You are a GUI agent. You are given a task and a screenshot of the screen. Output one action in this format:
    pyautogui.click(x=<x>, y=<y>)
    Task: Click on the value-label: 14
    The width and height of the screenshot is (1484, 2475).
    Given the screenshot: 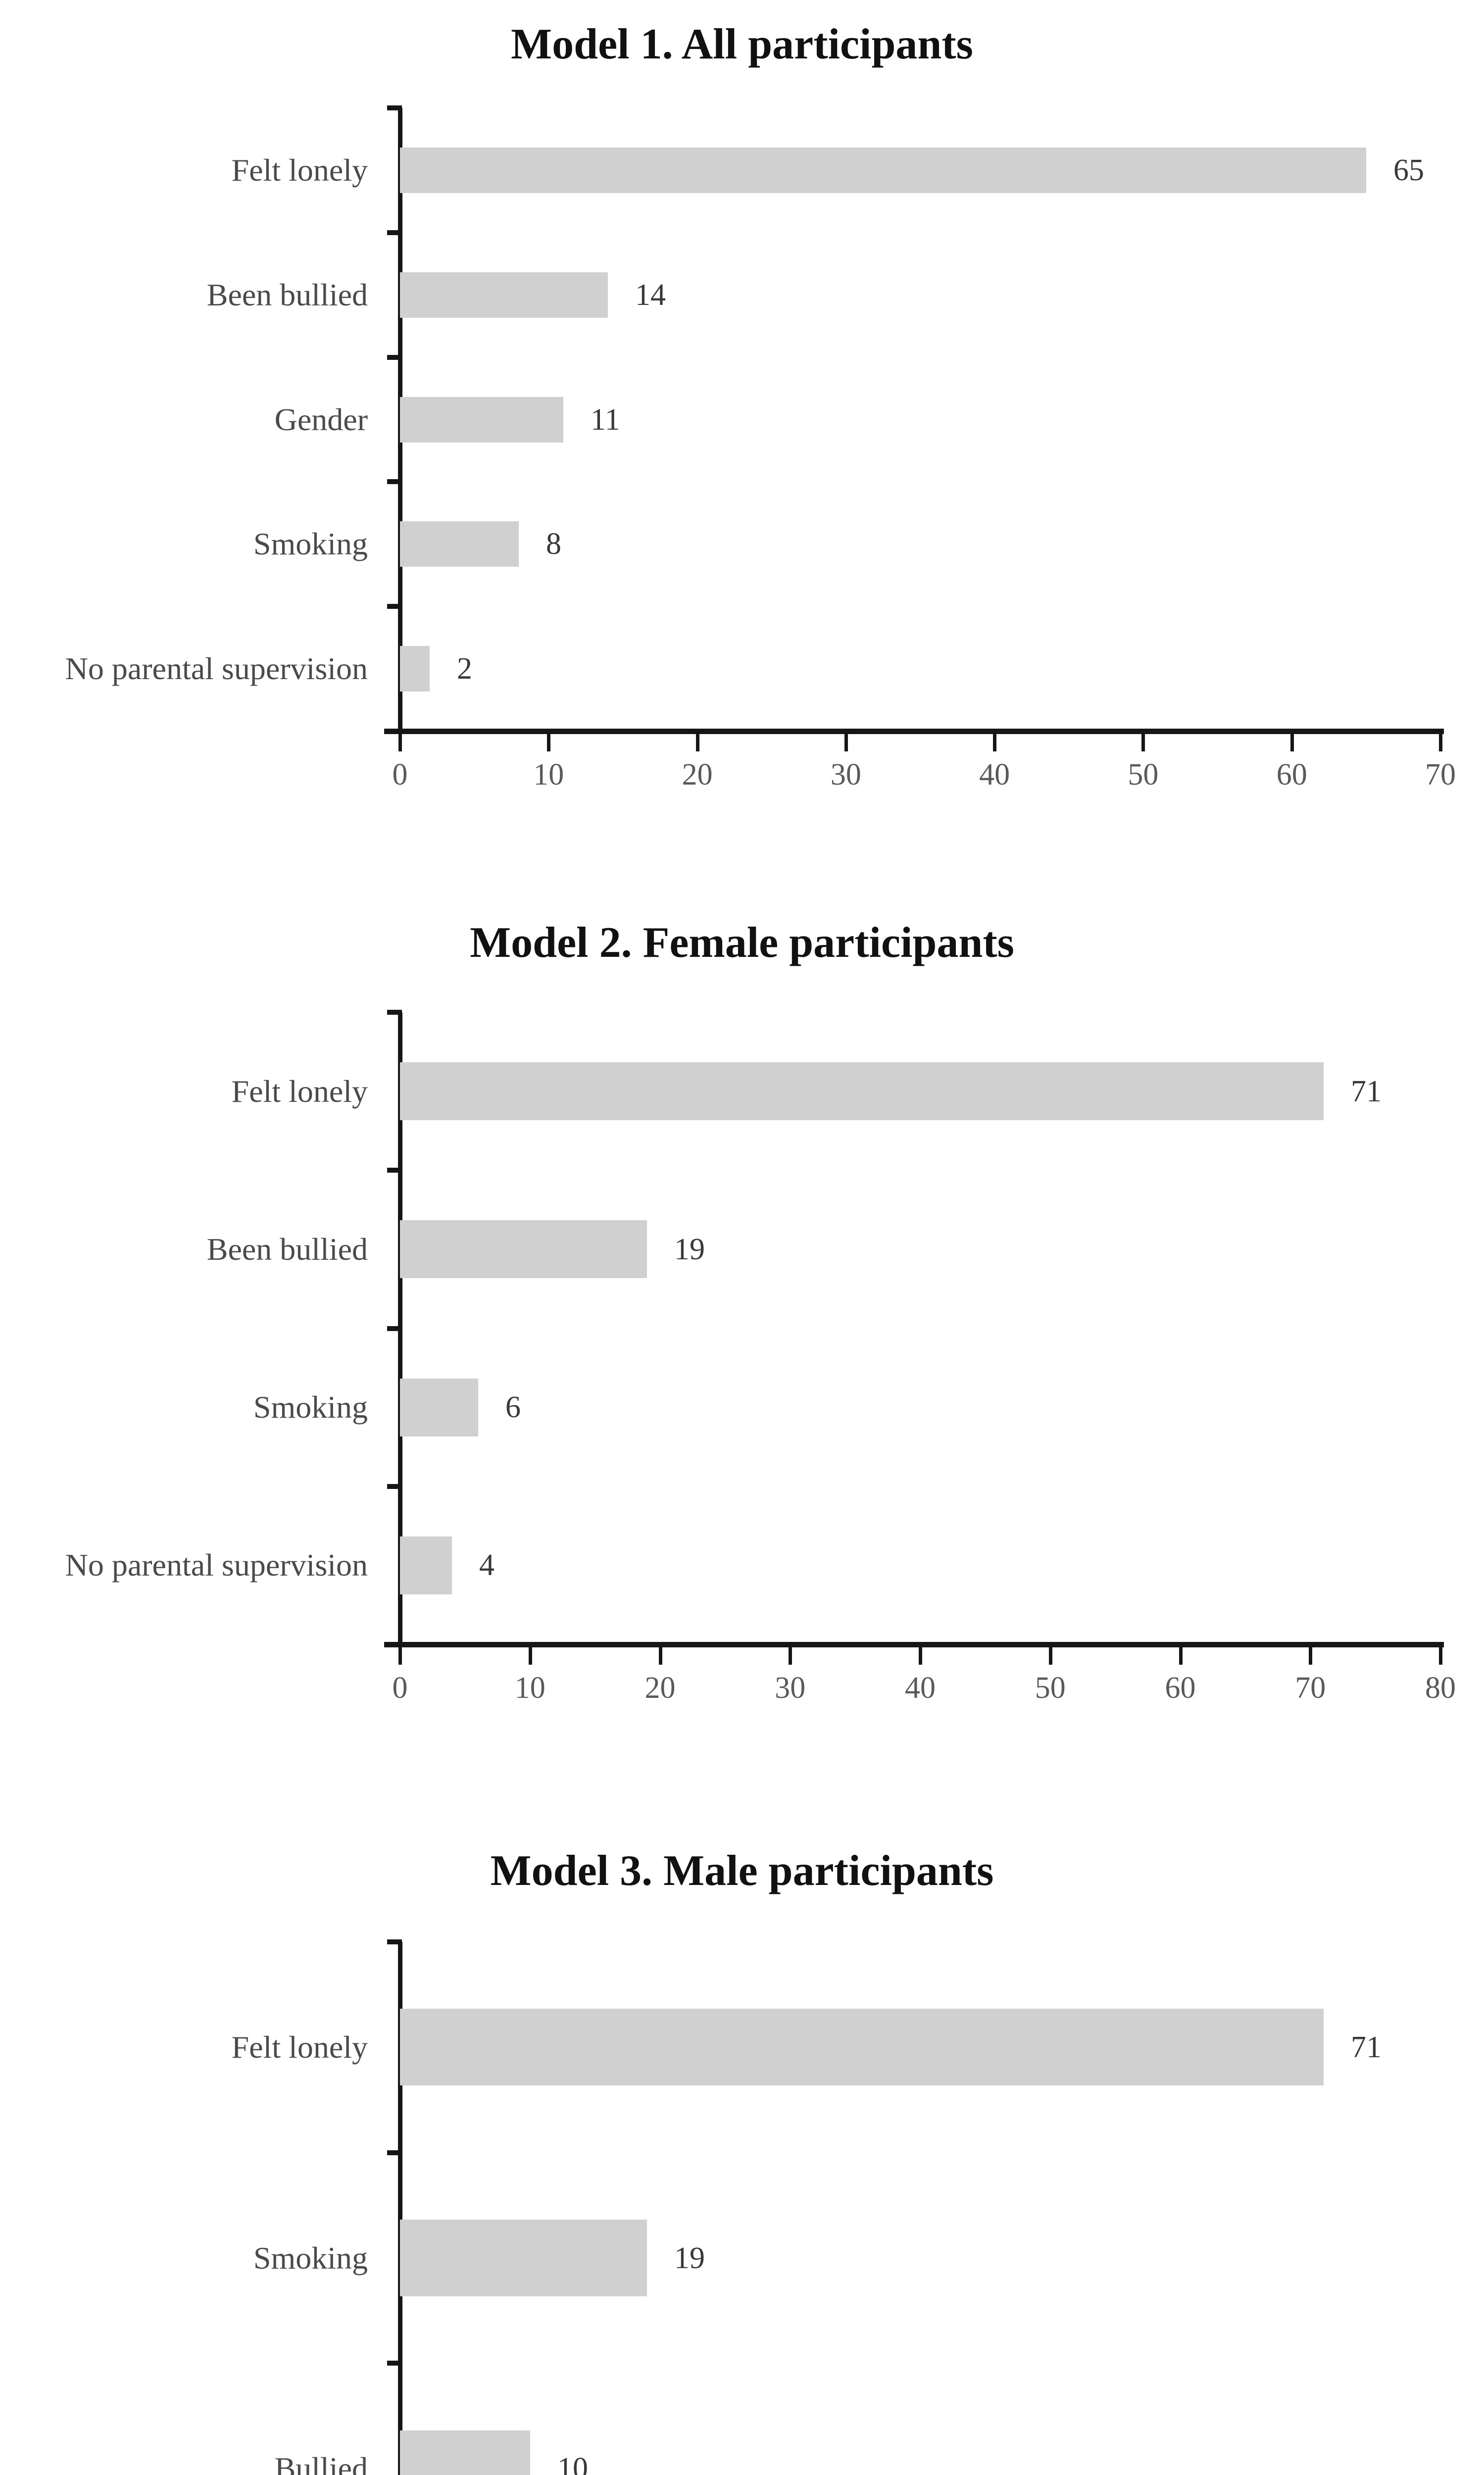 What is the action you would take?
    pyautogui.click(x=650, y=295)
    